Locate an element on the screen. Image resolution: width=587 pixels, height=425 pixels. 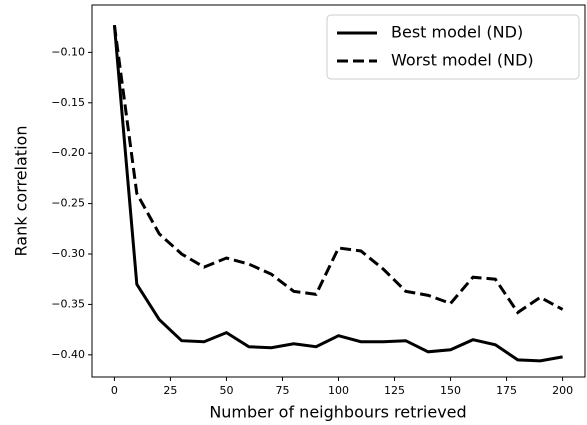
y-tick-label: −0.40 is located at coordinates (68, 354).